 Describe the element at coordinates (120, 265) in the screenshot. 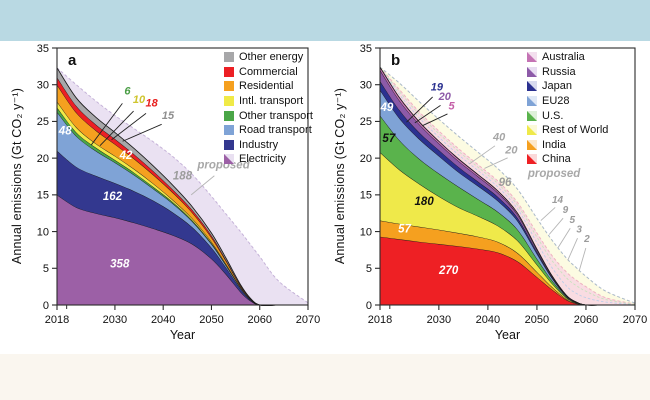

I see `annotation-358: 358` at that location.